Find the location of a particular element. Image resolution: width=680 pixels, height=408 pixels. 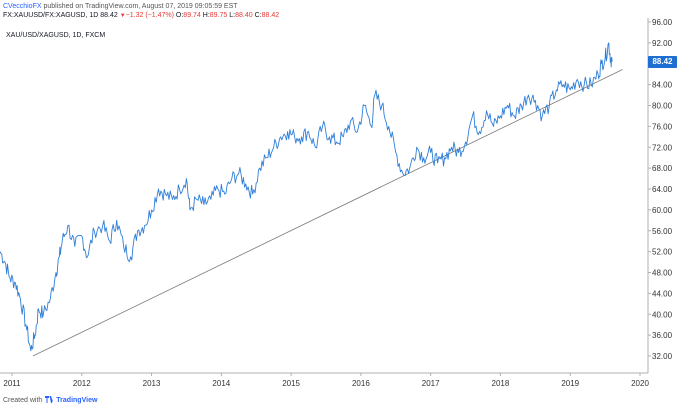

y-tick-label: 48.00 is located at coordinates (662, 273).